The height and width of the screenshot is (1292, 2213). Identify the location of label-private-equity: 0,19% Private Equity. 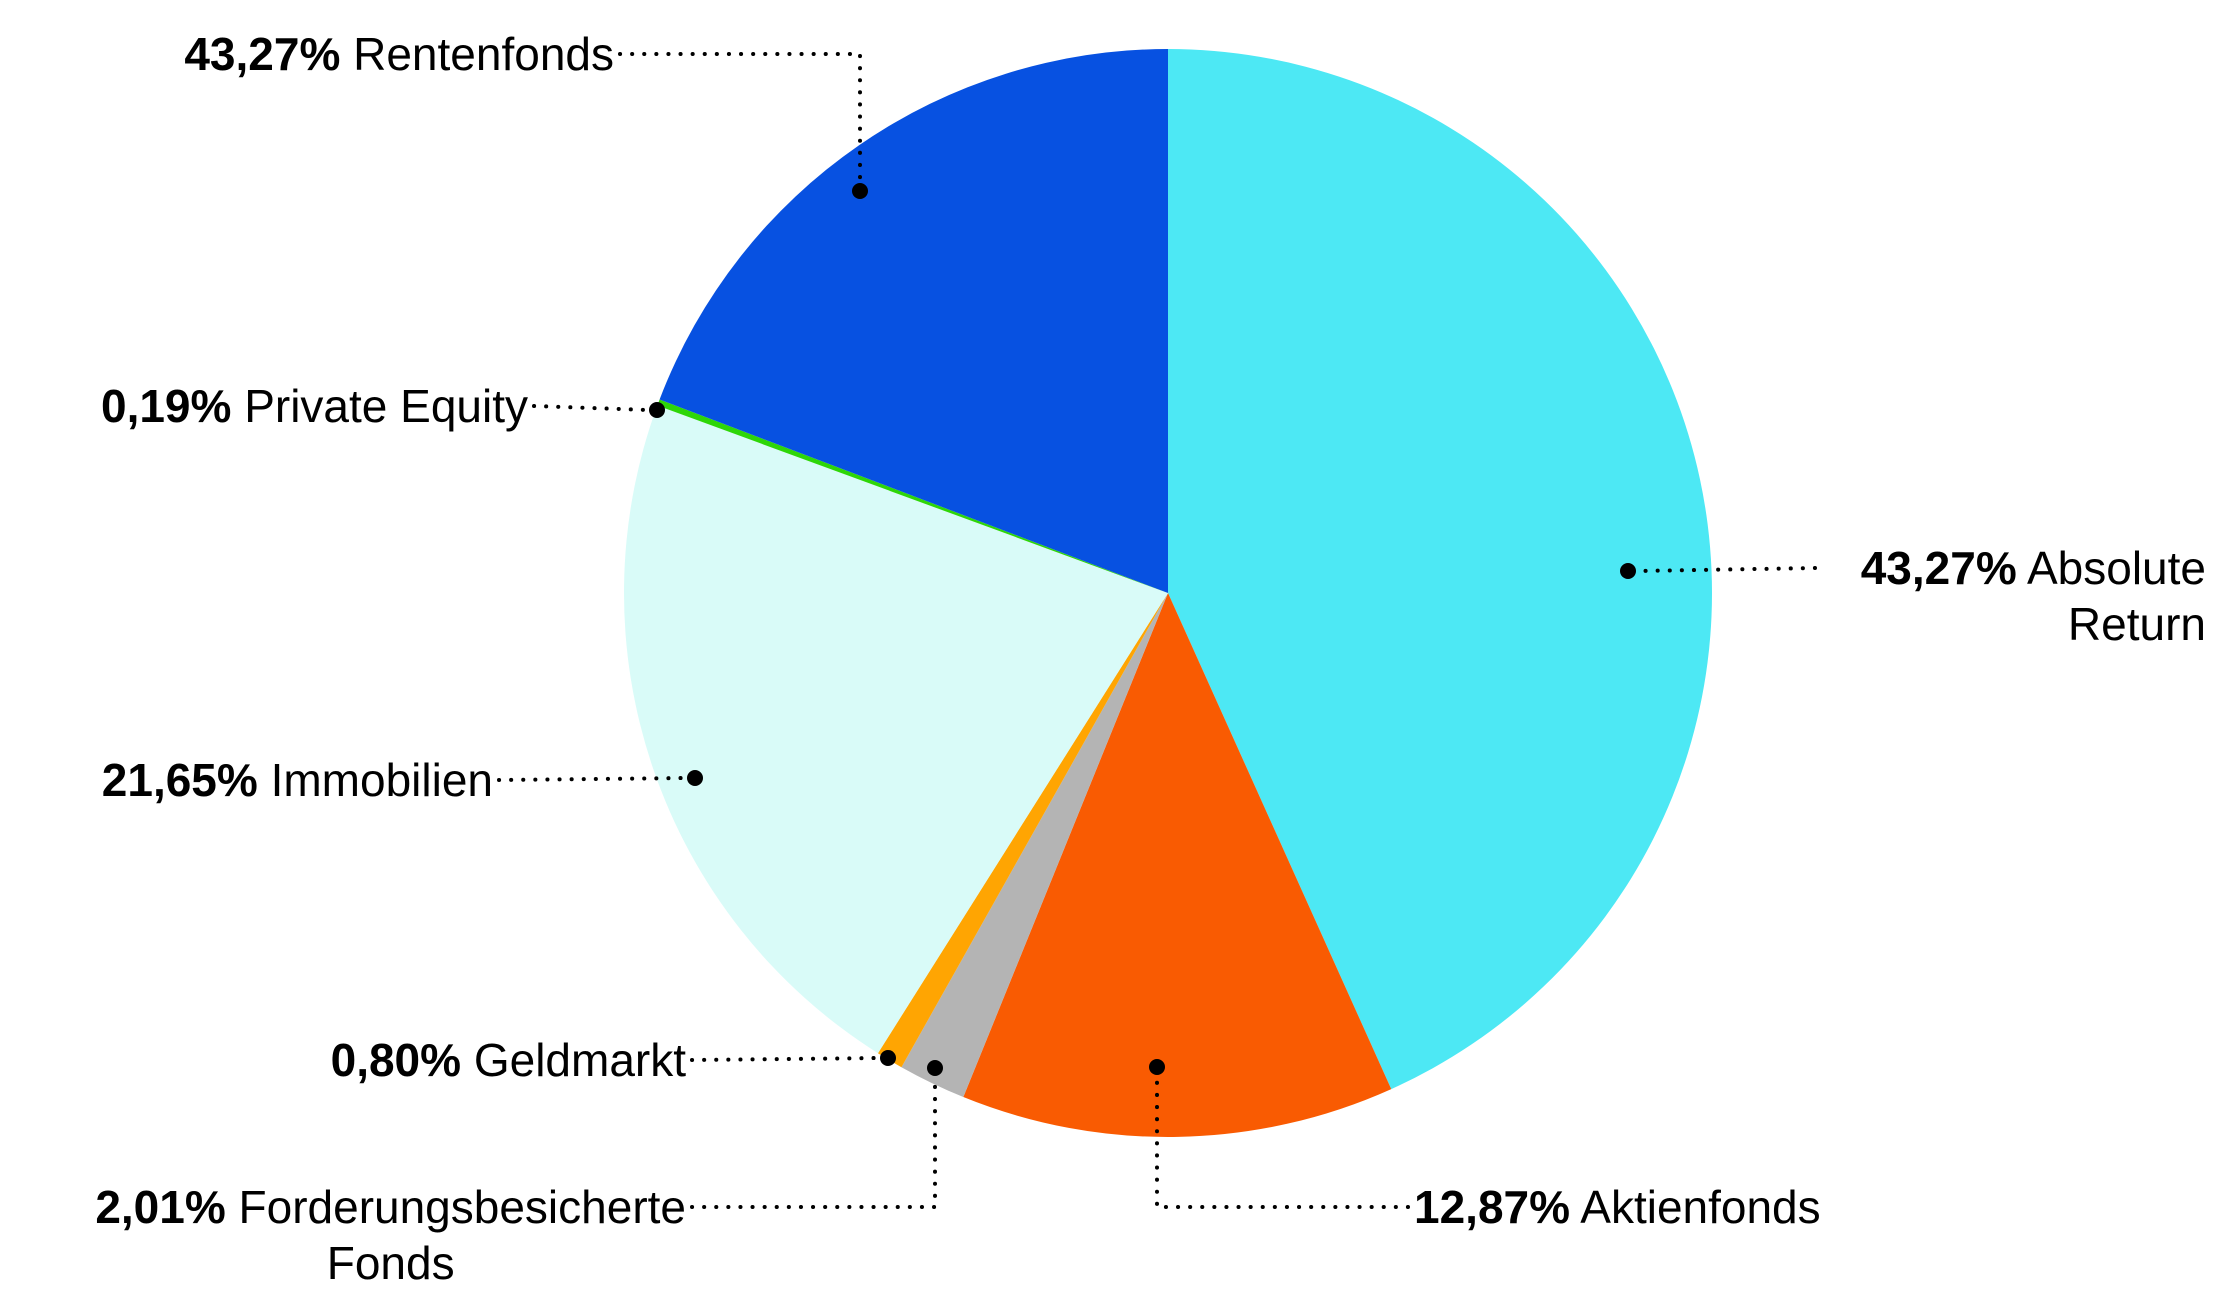
(314, 406).